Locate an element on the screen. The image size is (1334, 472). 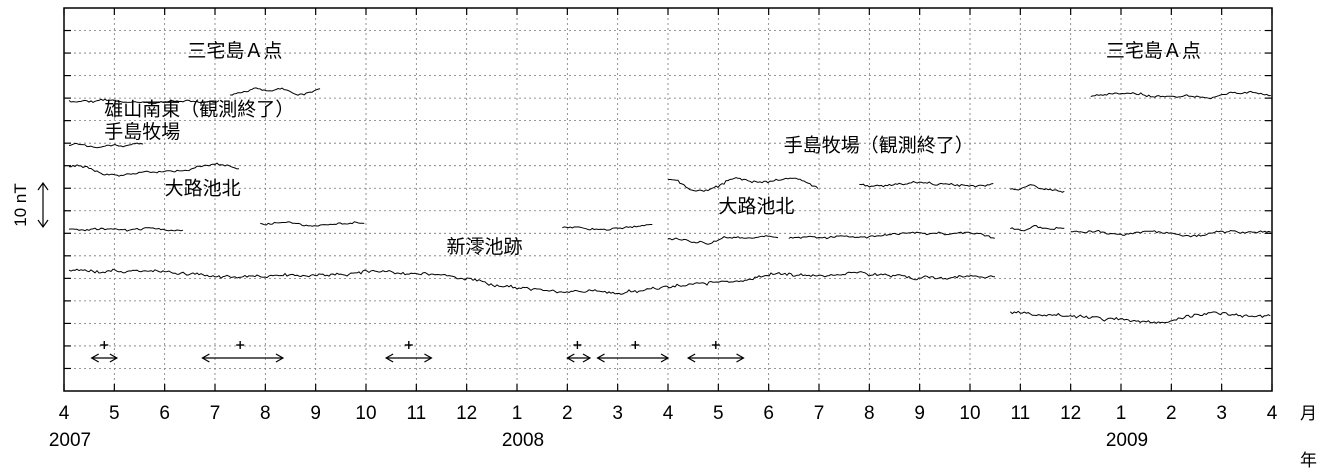
year-unit-label: 年 is located at coordinates (1308, 461).